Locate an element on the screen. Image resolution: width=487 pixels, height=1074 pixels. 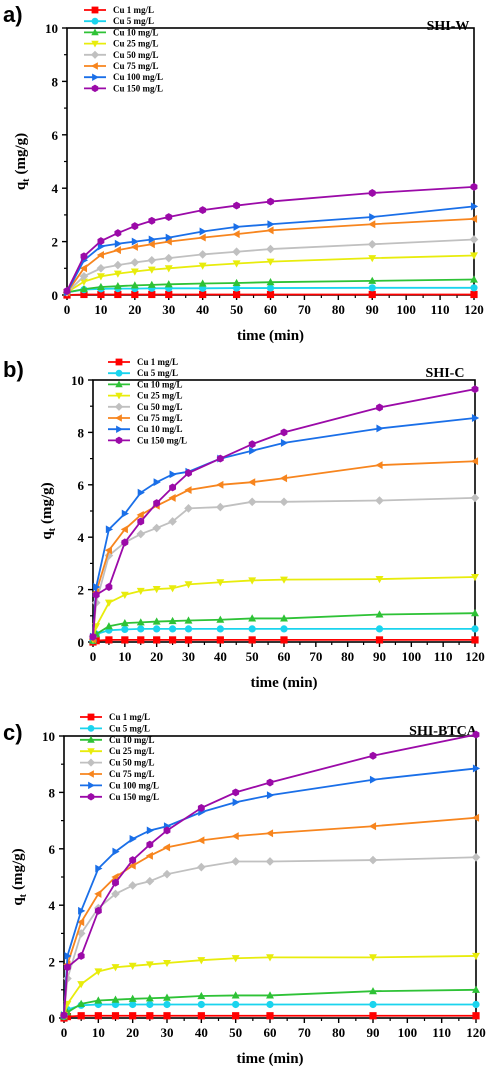
legend-label: Cu 25 mg/L is located at coordinates (160, 396).